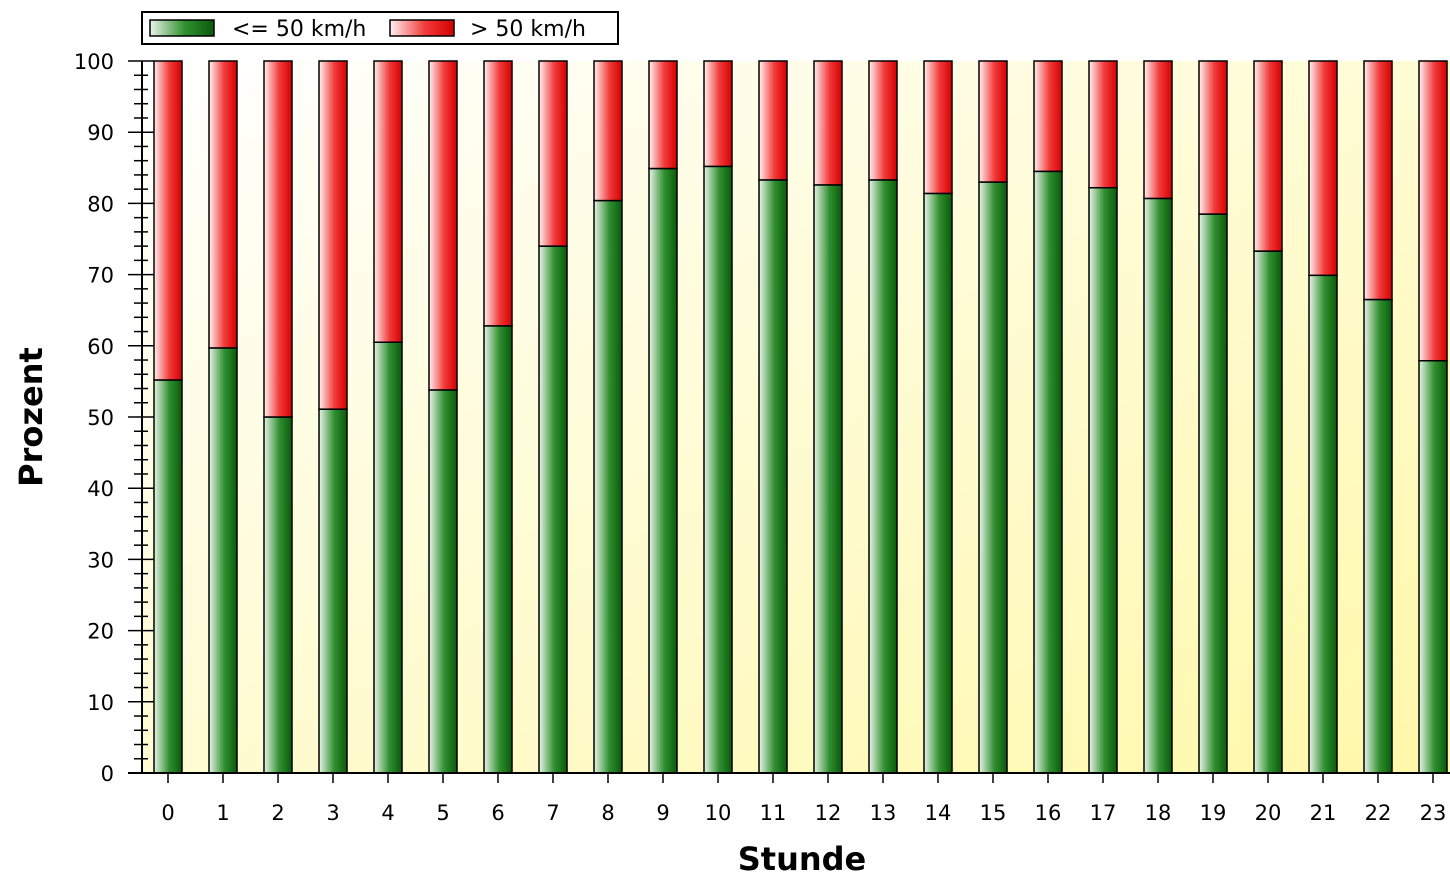 The width and height of the screenshot is (1450, 875). What do you see at coordinates (31, 417) in the screenshot?
I see `y-axis-title: Prozent` at bounding box center [31, 417].